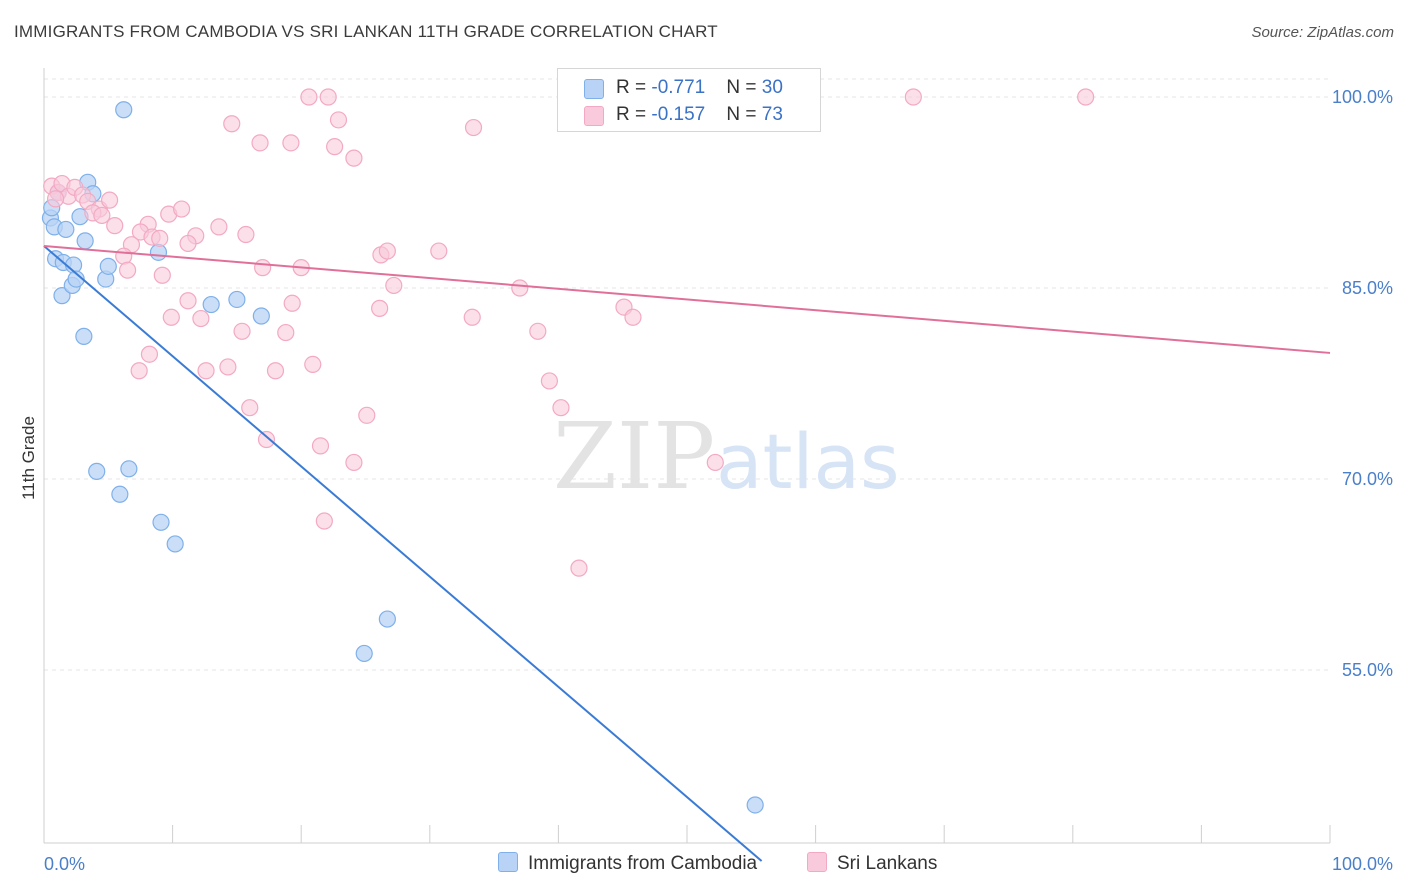  I want to click on legend-swatch-srilankans, so click(594, 116).